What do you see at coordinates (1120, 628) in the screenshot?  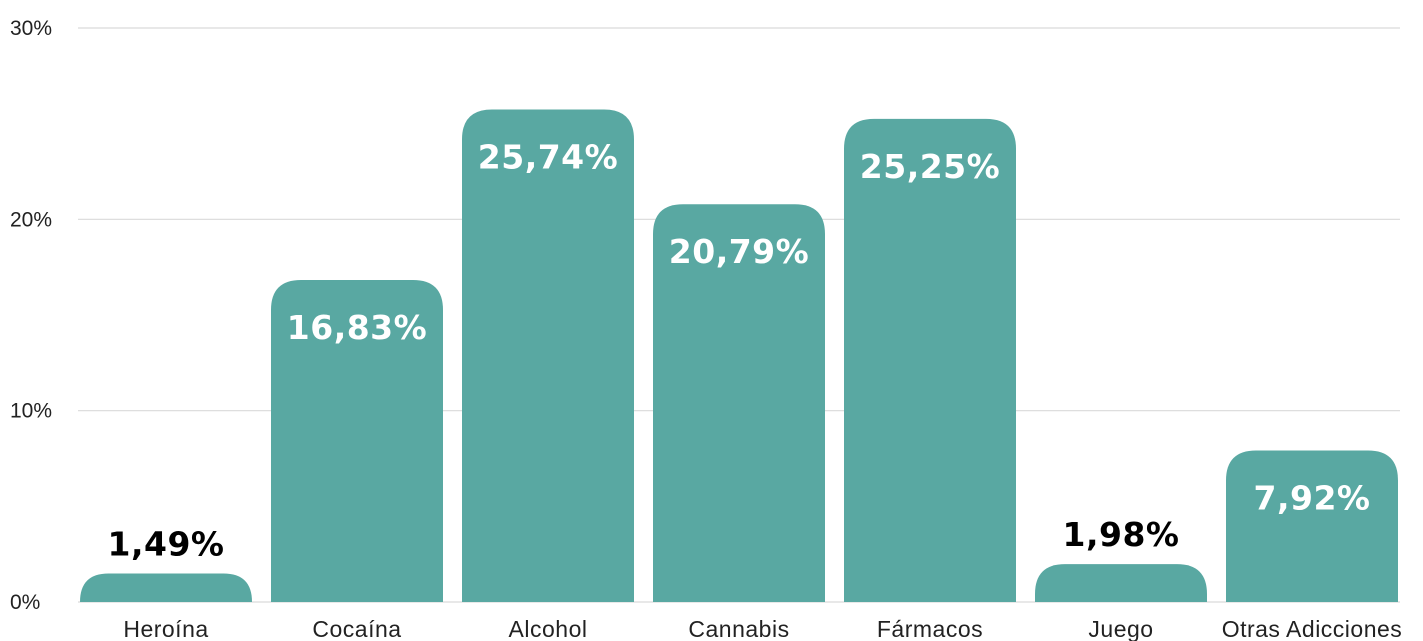 I see `x-category-label: Juego` at bounding box center [1120, 628].